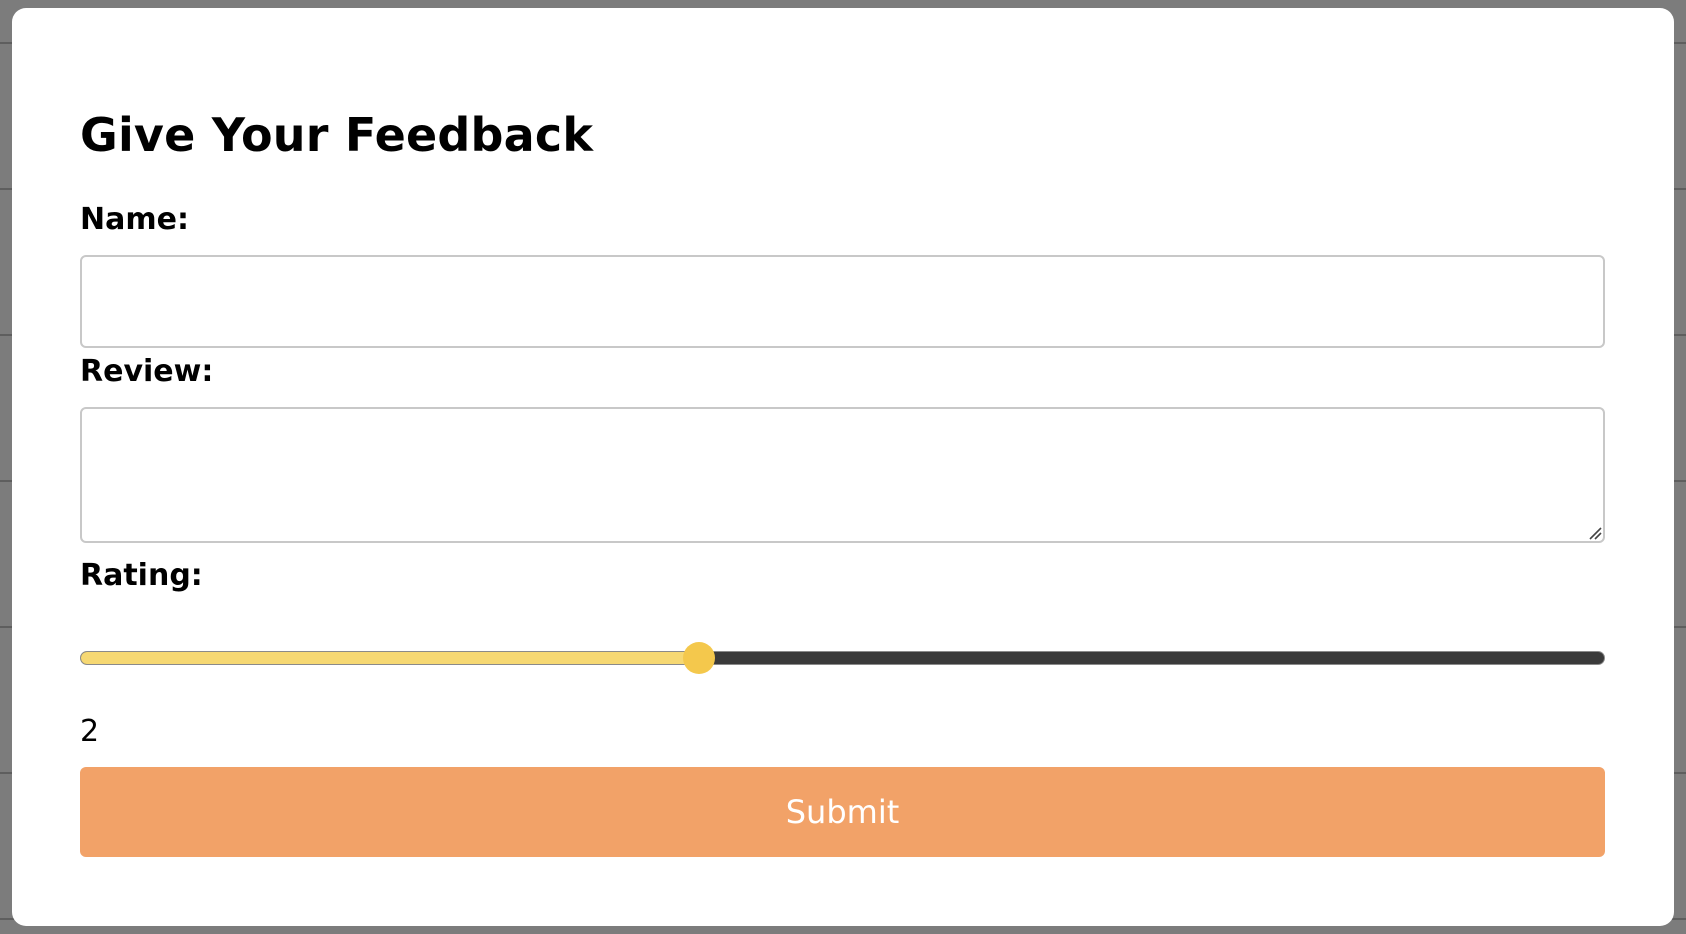 This screenshot has height=934, width=1686. I want to click on rating-slider, so click(842, 658).